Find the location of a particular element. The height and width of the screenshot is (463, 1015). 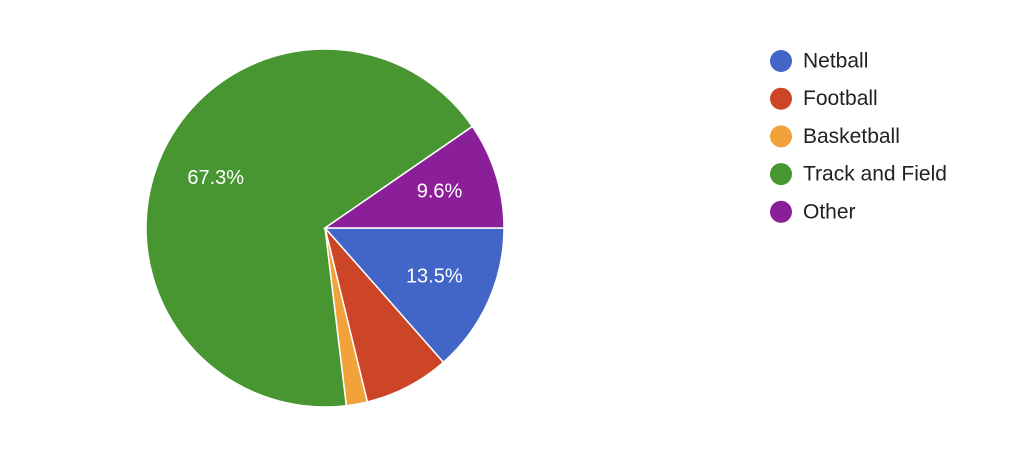

legend-label: Other is located at coordinates (829, 211).